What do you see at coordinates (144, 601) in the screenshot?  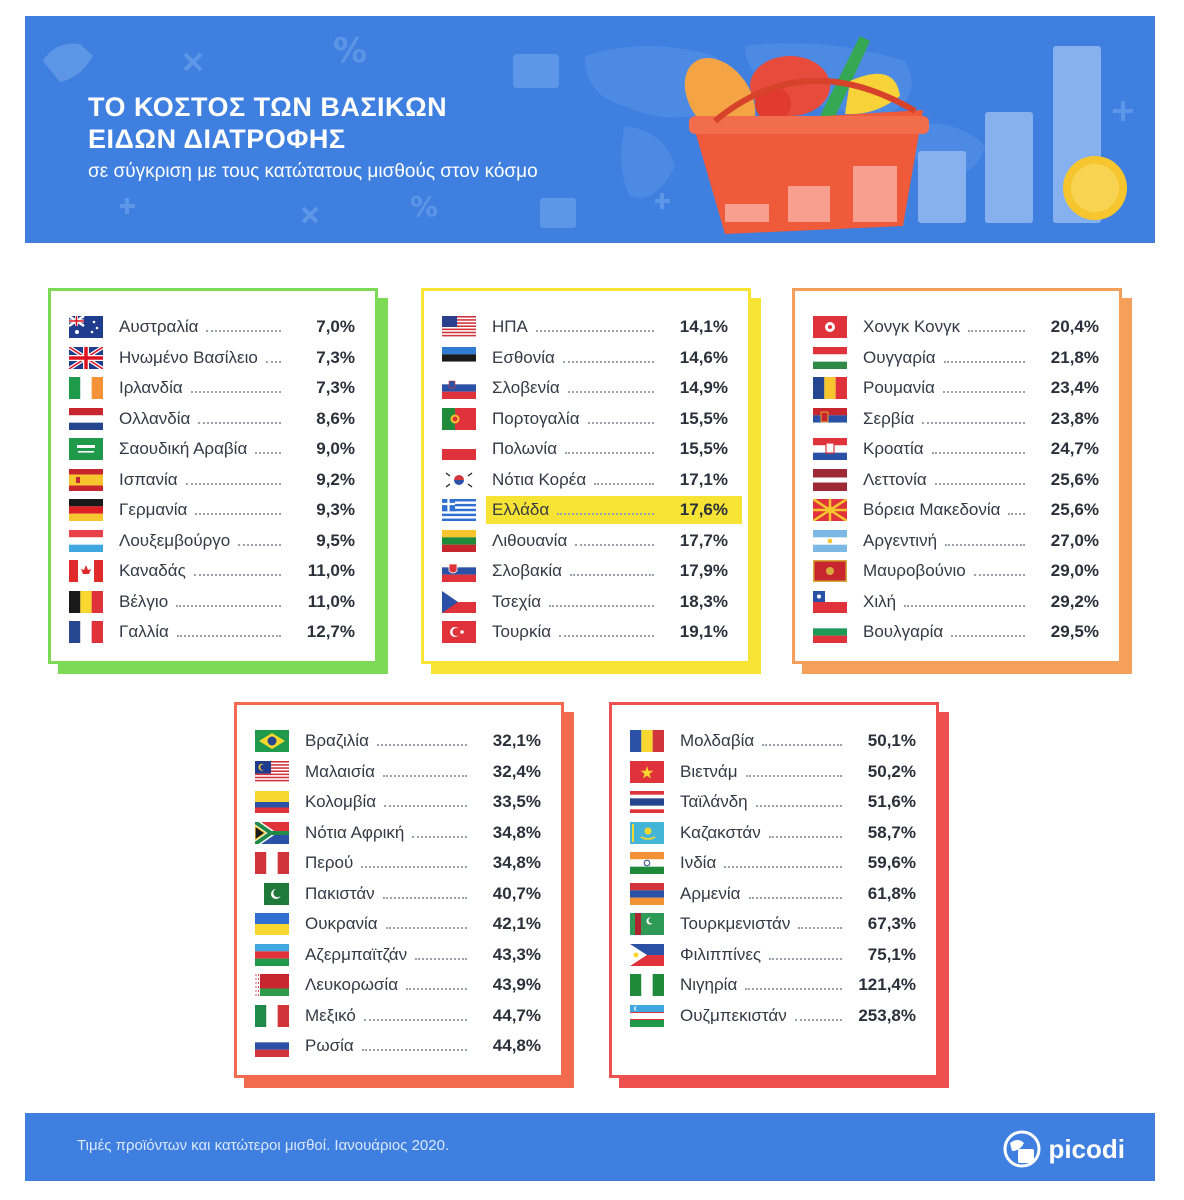 I see `country-name: Βέλγιο` at bounding box center [144, 601].